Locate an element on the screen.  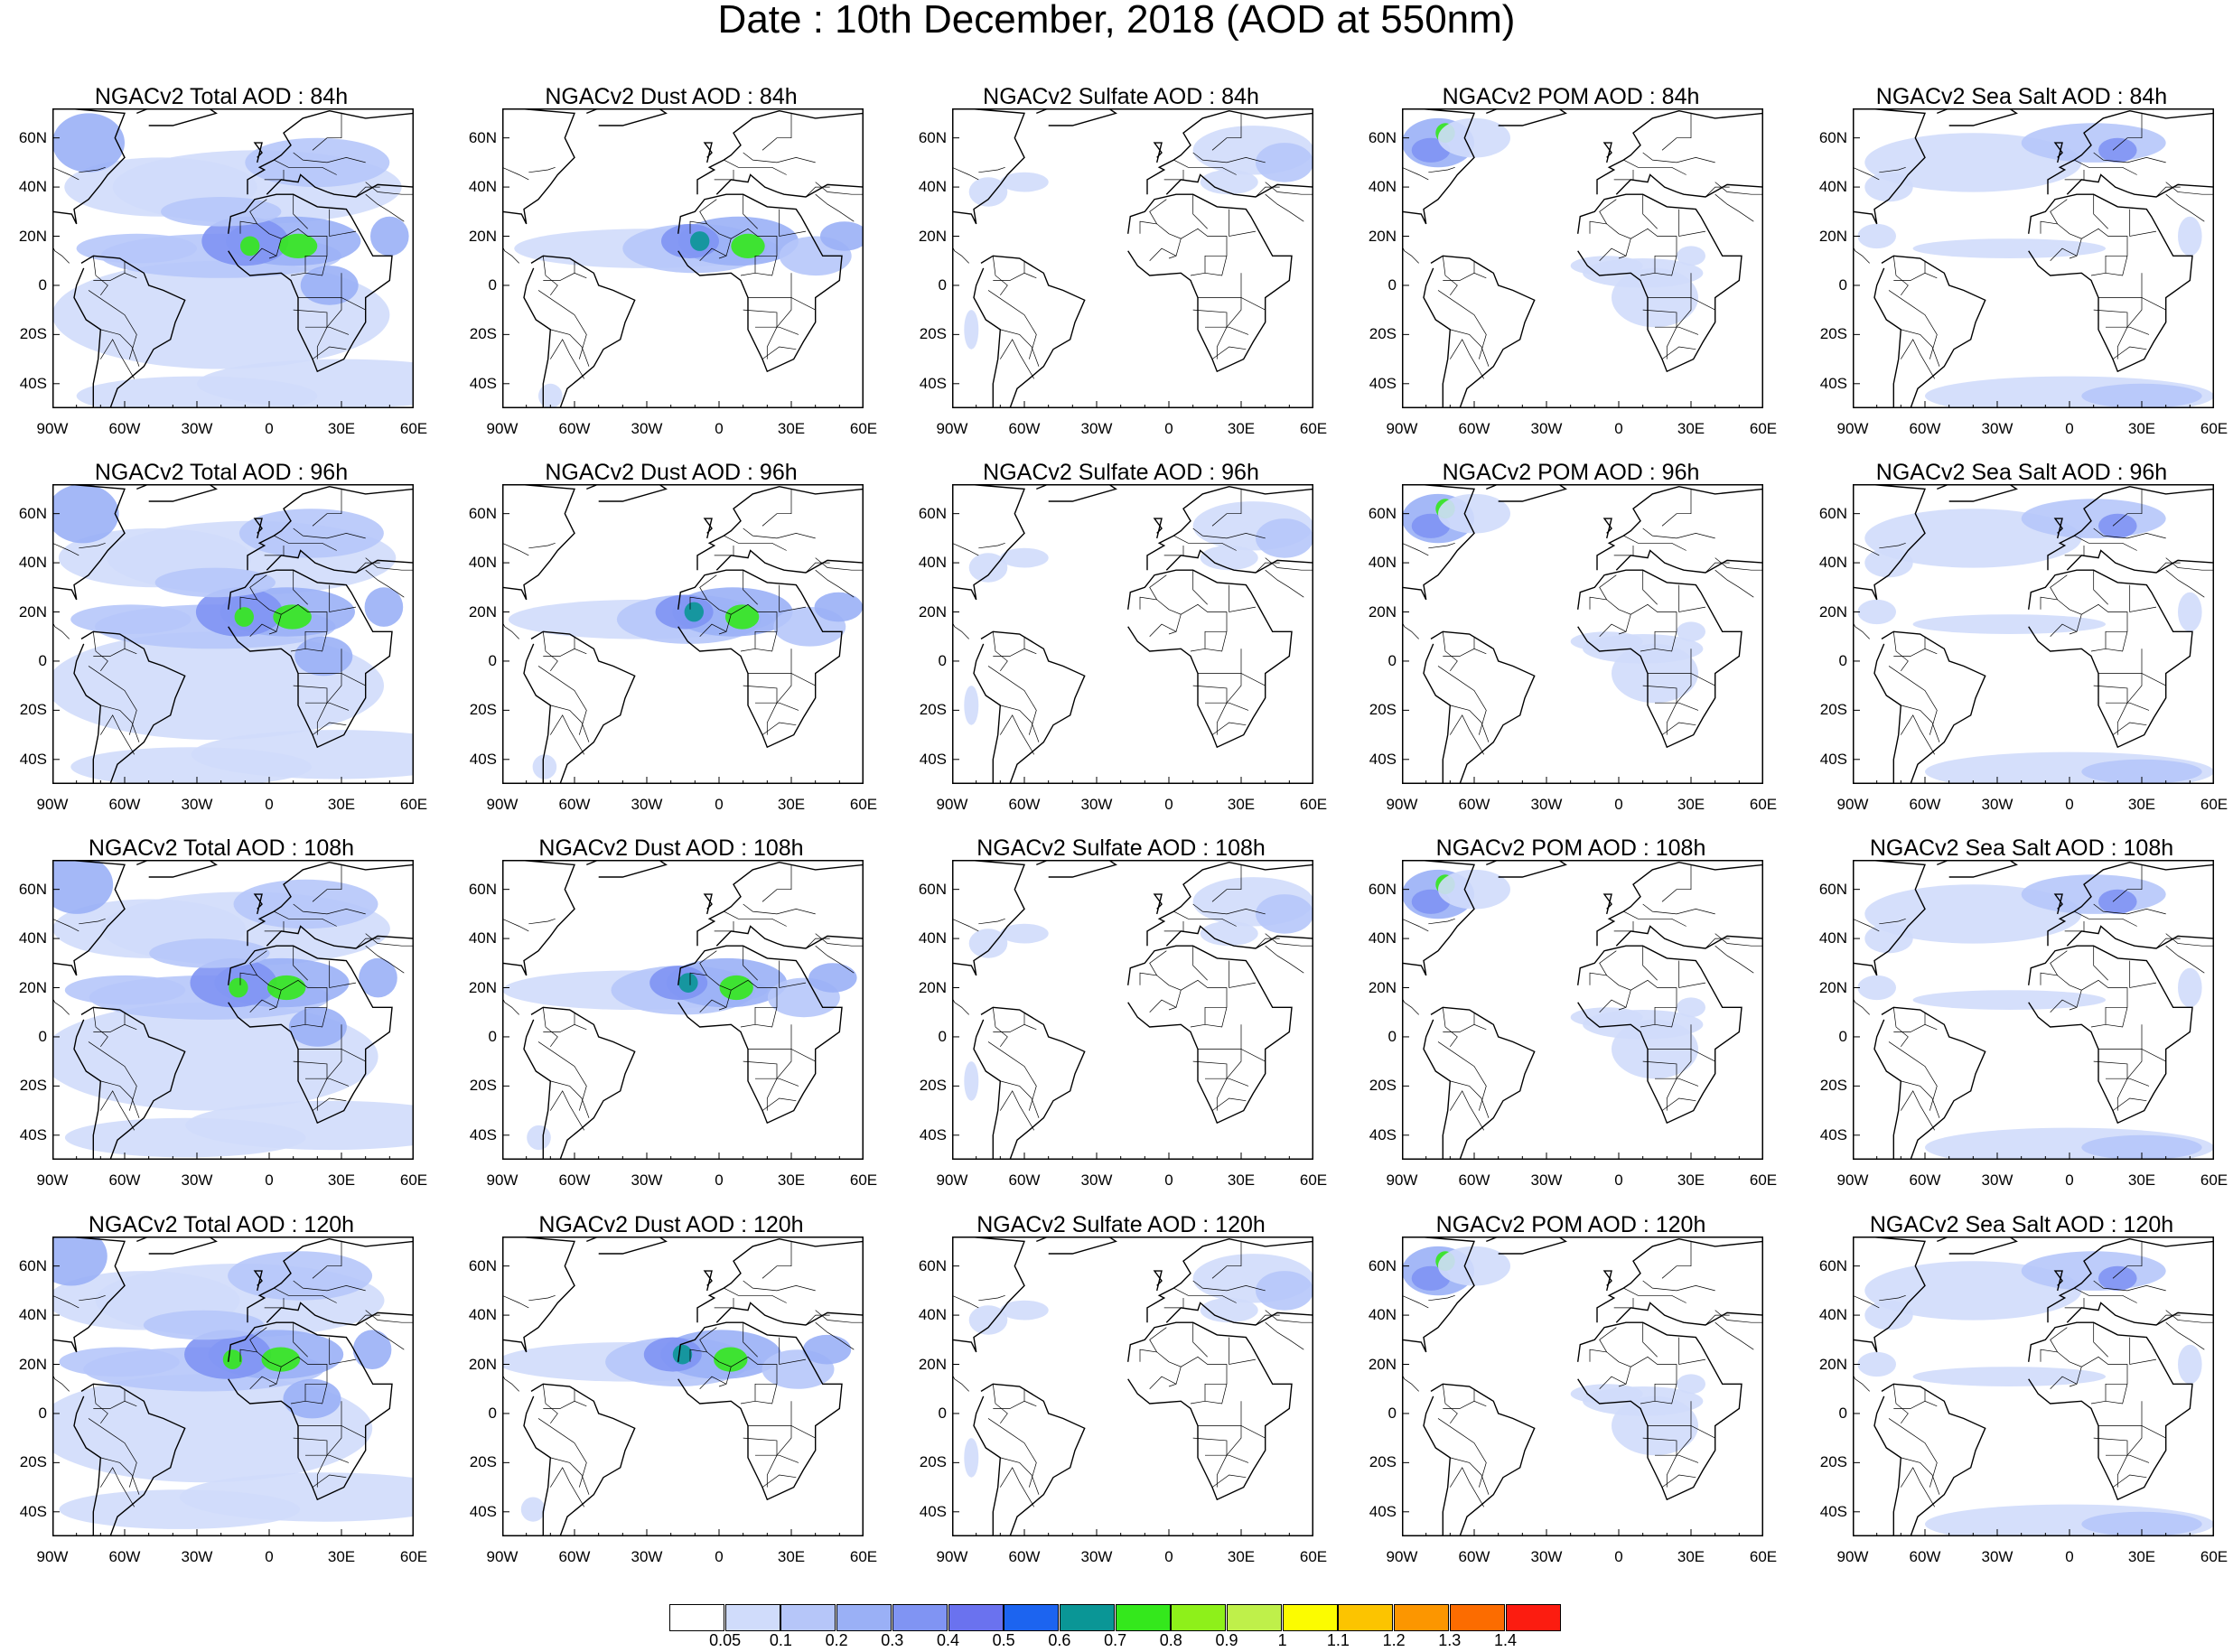
panel-title: NGACv2 Total AOD : 120h is located at coordinates (221, 1224).